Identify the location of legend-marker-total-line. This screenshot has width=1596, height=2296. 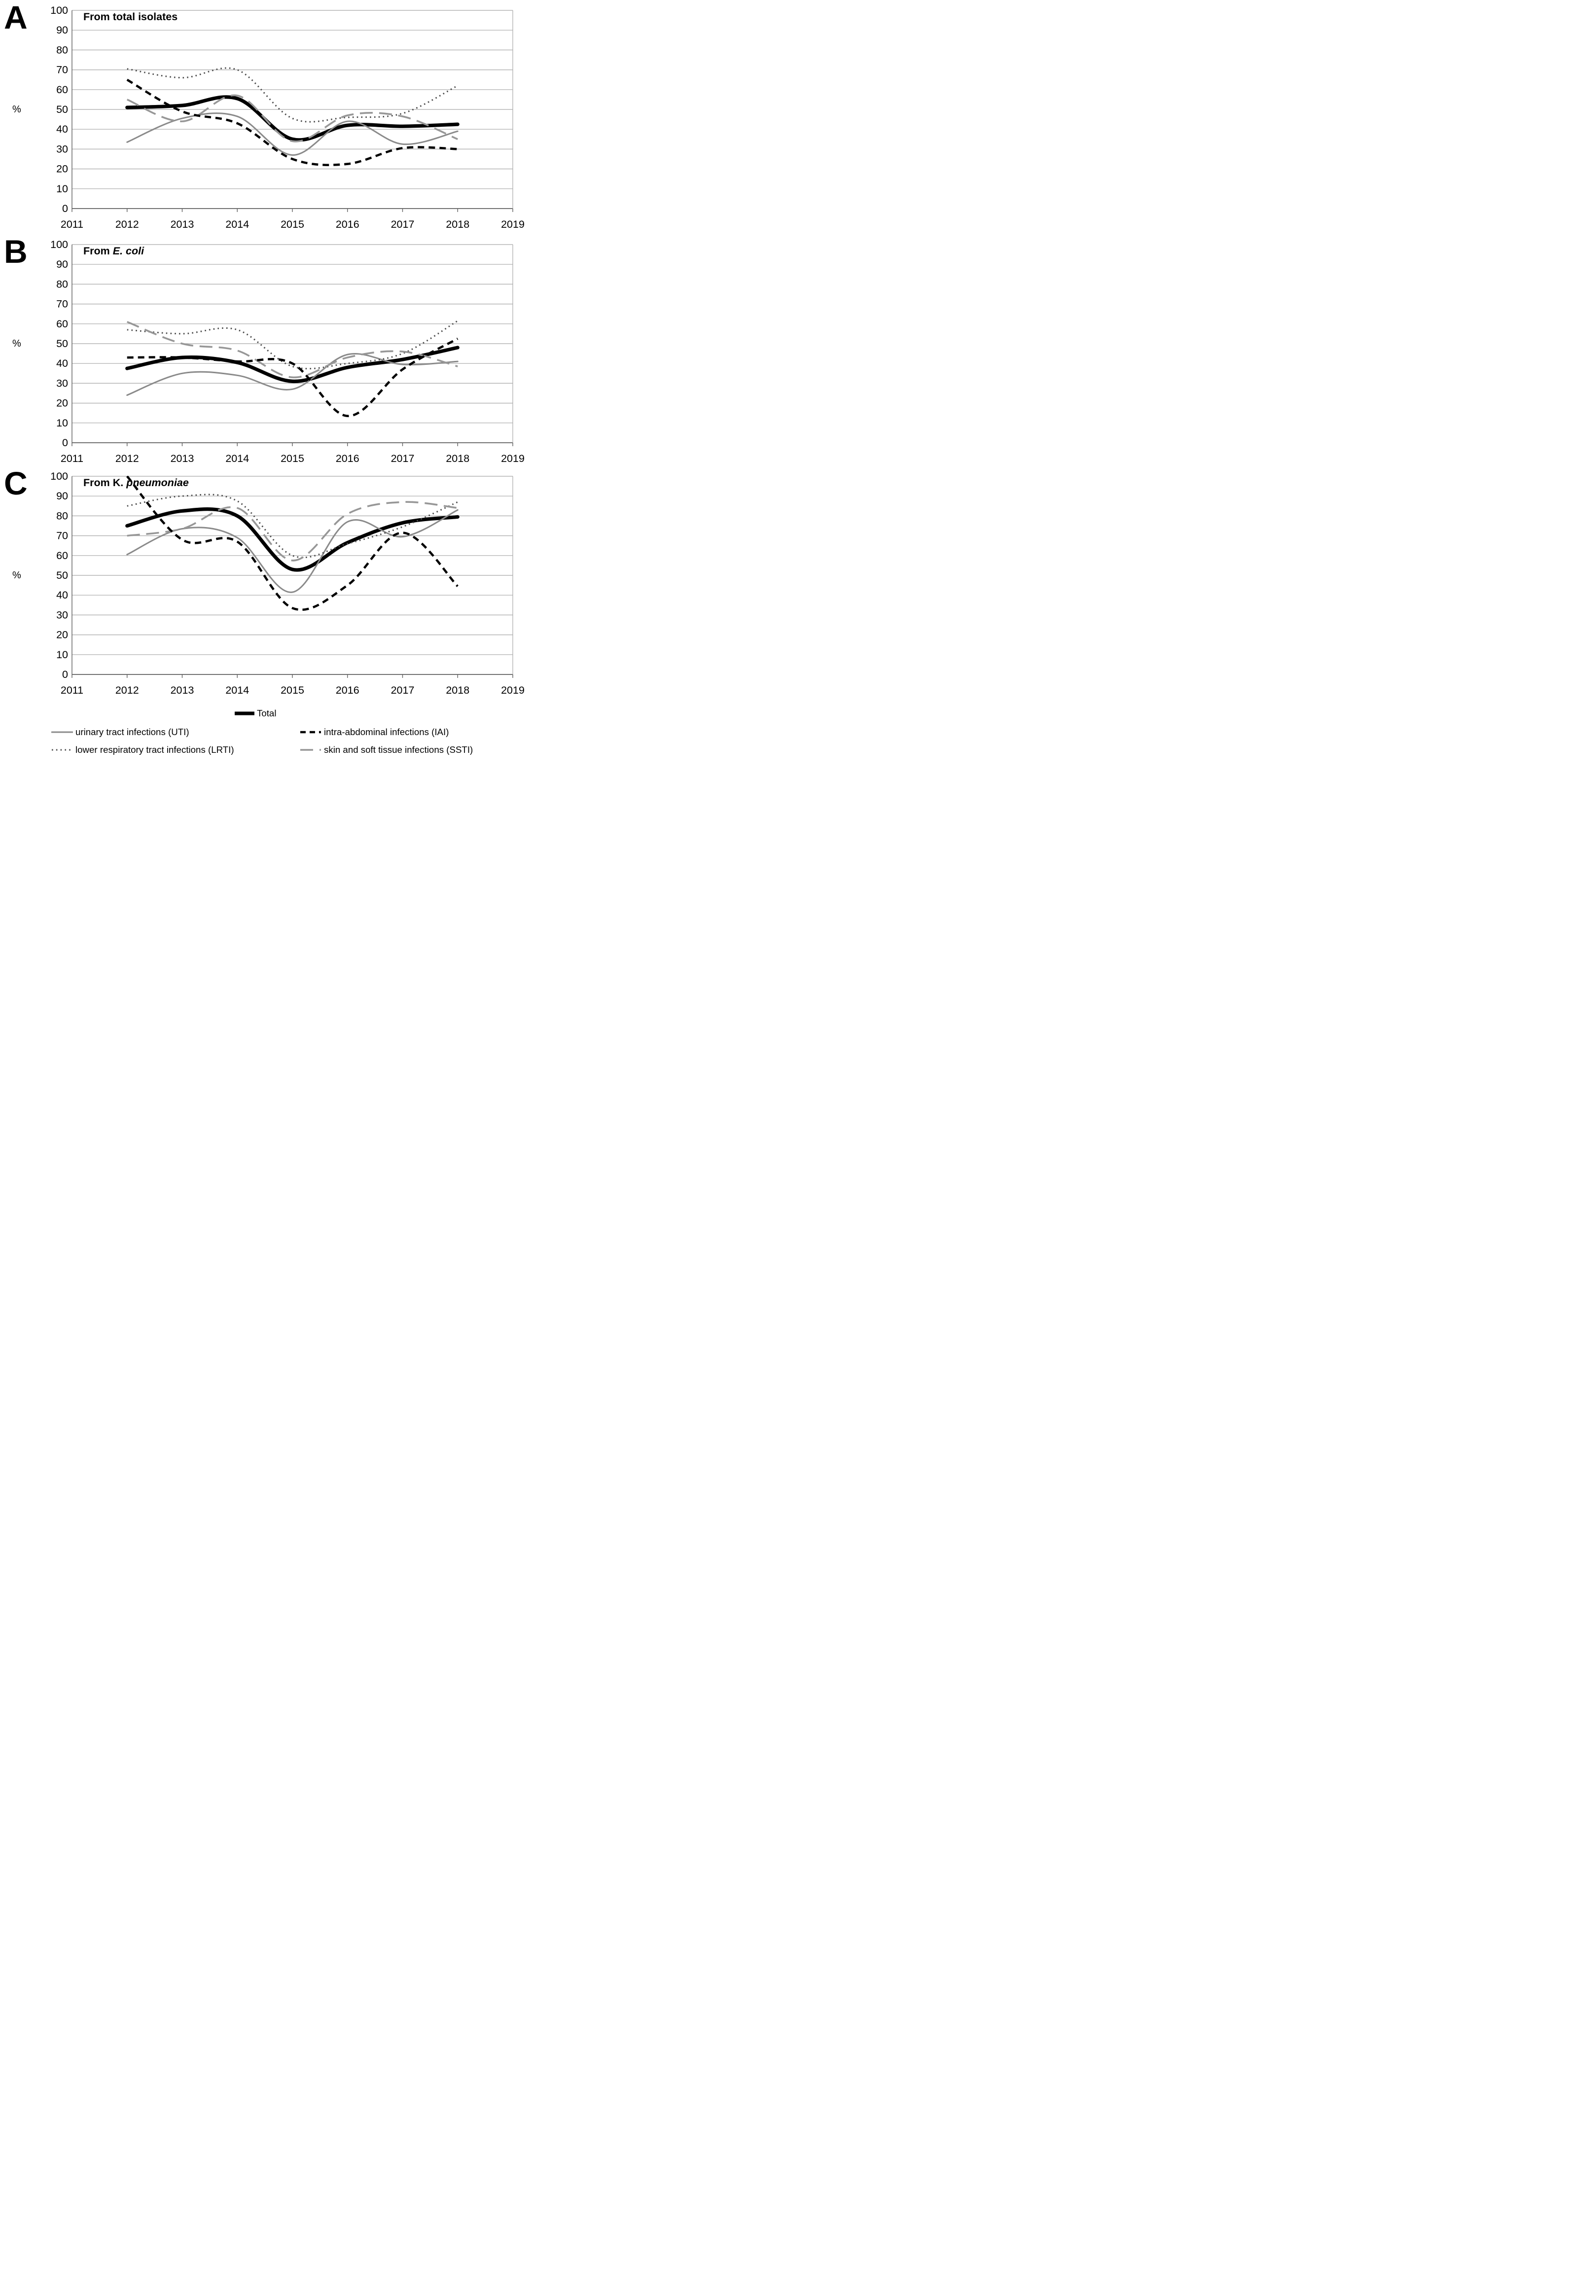
(244, 713).